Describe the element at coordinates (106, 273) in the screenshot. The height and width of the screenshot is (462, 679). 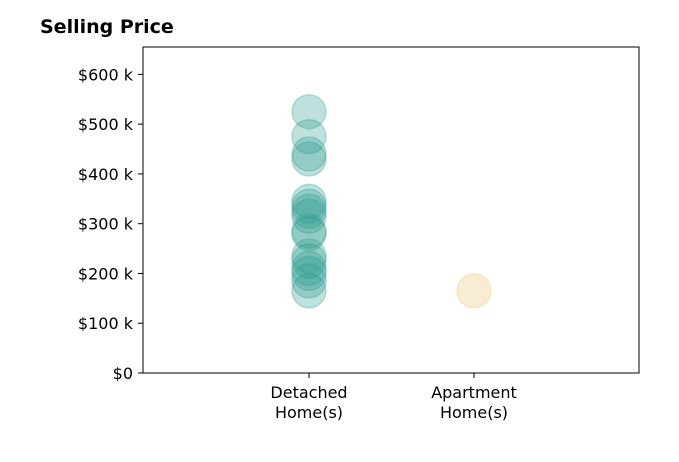
I see `y-tick-label: $200 k` at that location.